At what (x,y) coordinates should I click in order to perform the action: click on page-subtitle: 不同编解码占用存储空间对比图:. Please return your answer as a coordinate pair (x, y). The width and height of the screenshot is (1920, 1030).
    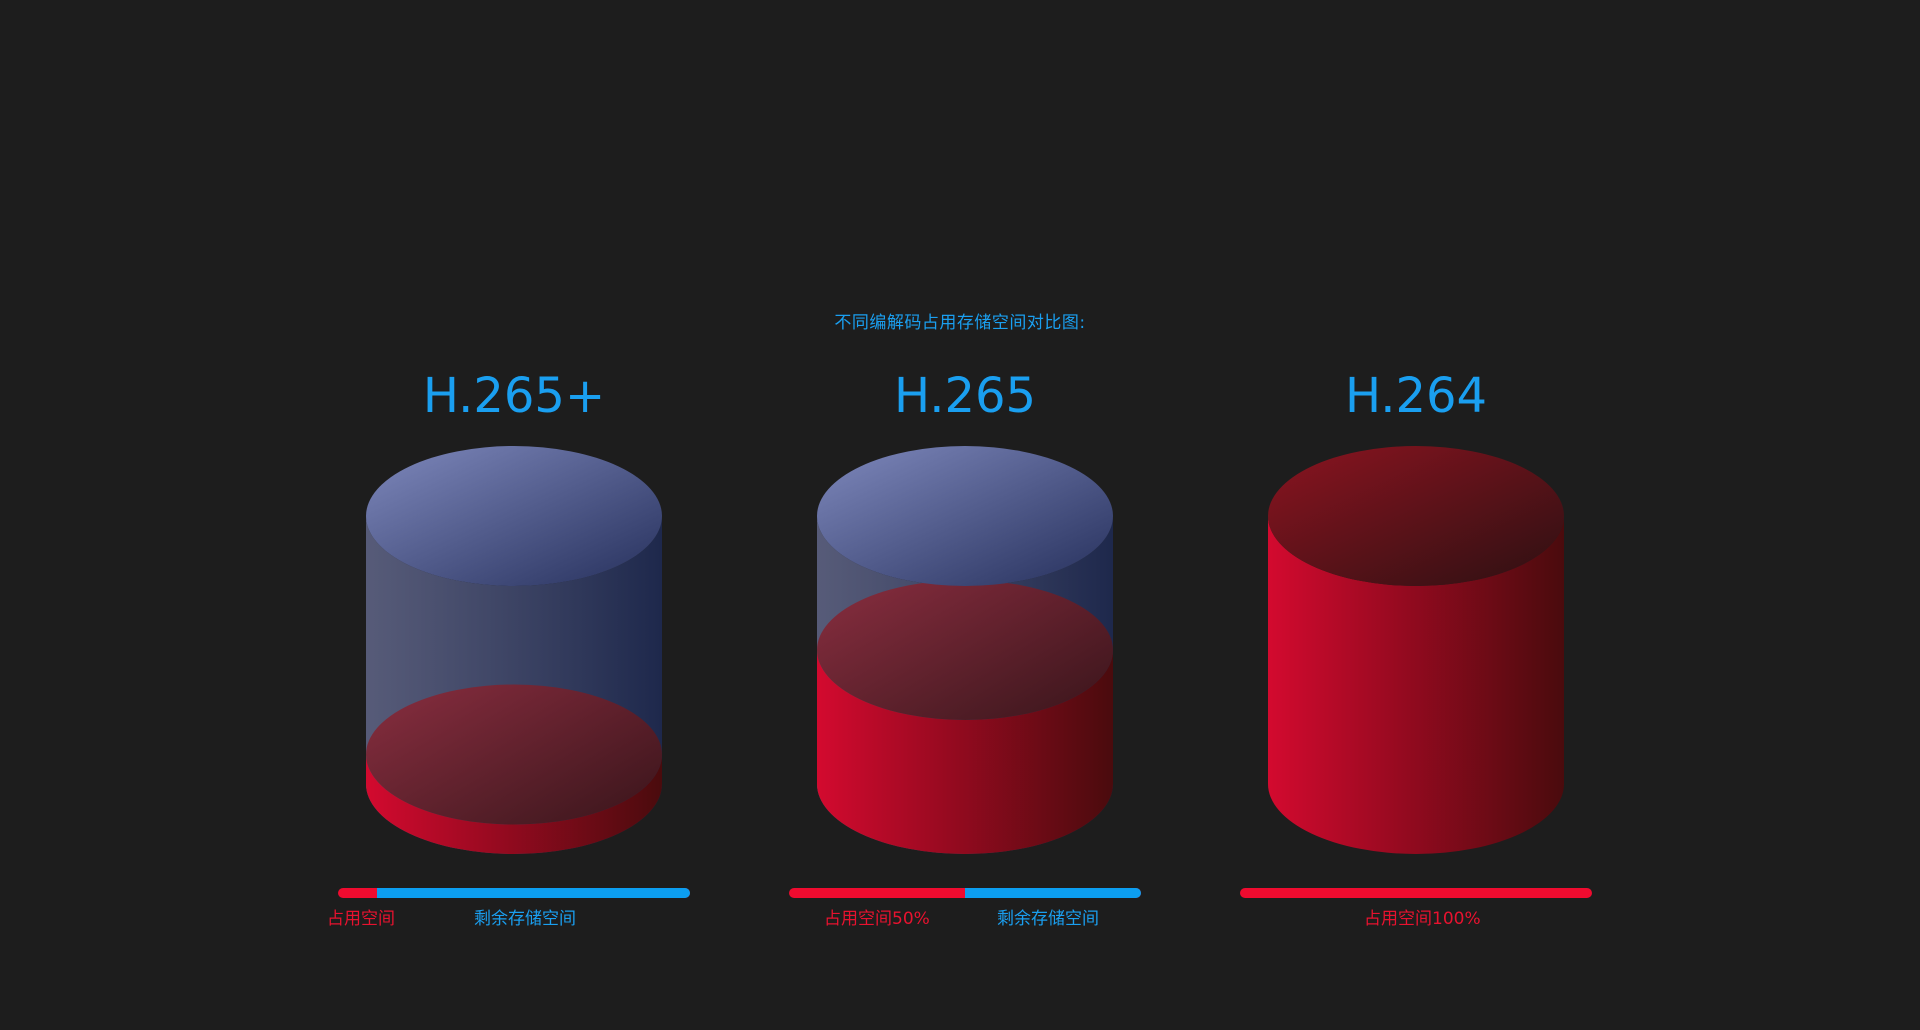
    Looking at the image, I should click on (960, 323).